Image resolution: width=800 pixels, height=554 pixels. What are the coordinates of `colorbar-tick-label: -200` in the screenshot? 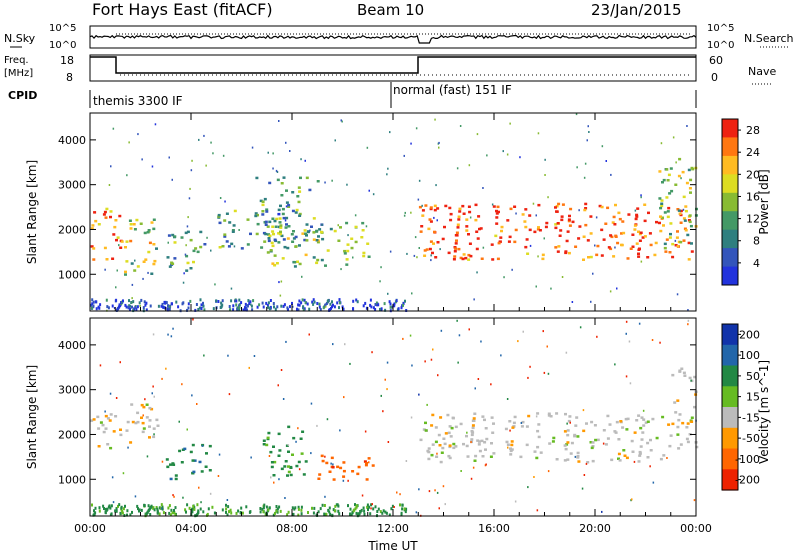 It's located at (747, 480).